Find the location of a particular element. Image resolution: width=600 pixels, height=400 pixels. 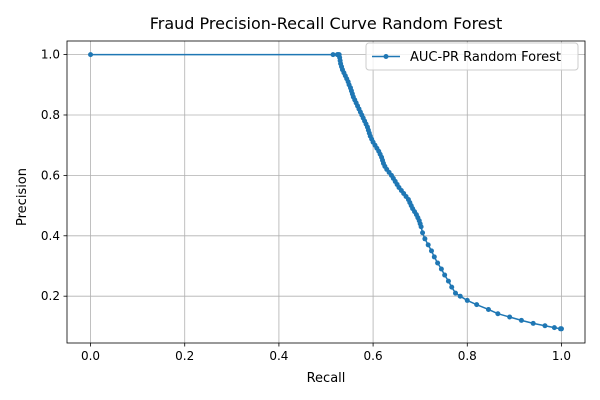

x-tick-label: 0.8 is located at coordinates (467, 356).